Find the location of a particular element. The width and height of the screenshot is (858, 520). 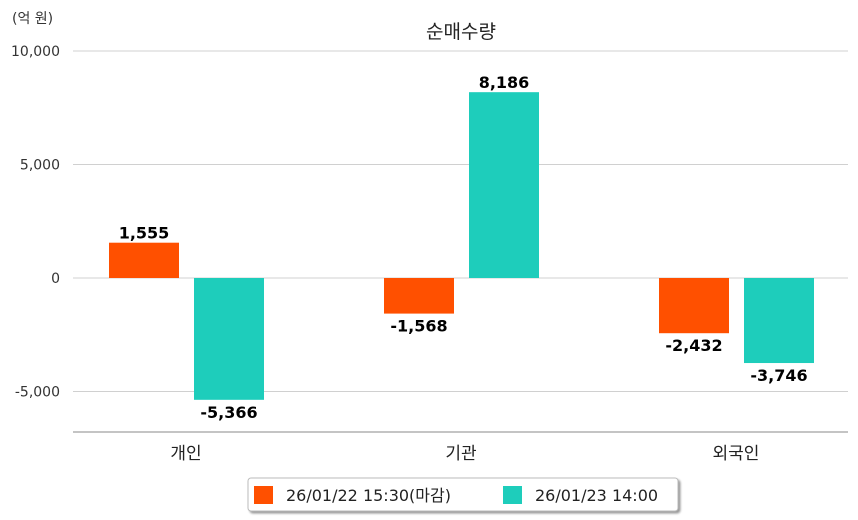

x-category-label: 개인 is located at coordinates (185, 454).